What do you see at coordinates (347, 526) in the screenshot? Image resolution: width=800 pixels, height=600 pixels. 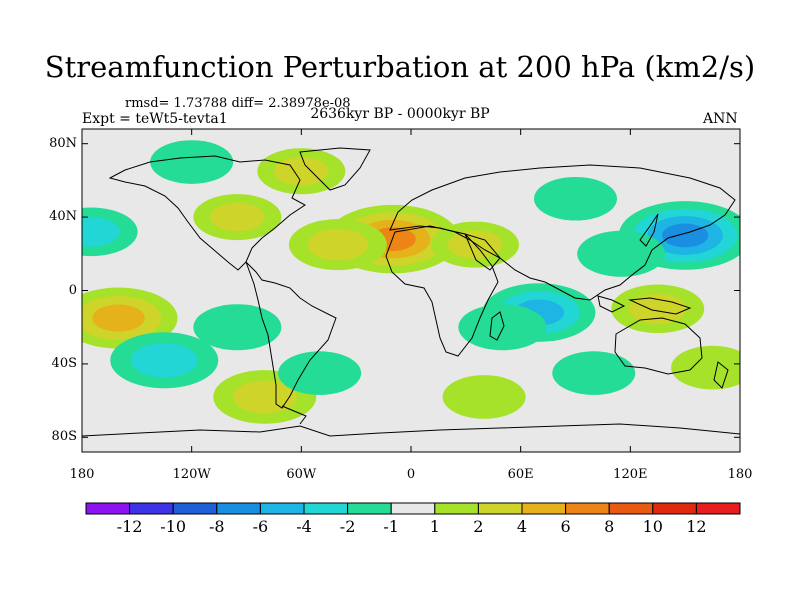 I see `colorbar-label-5: -2` at bounding box center [347, 526].